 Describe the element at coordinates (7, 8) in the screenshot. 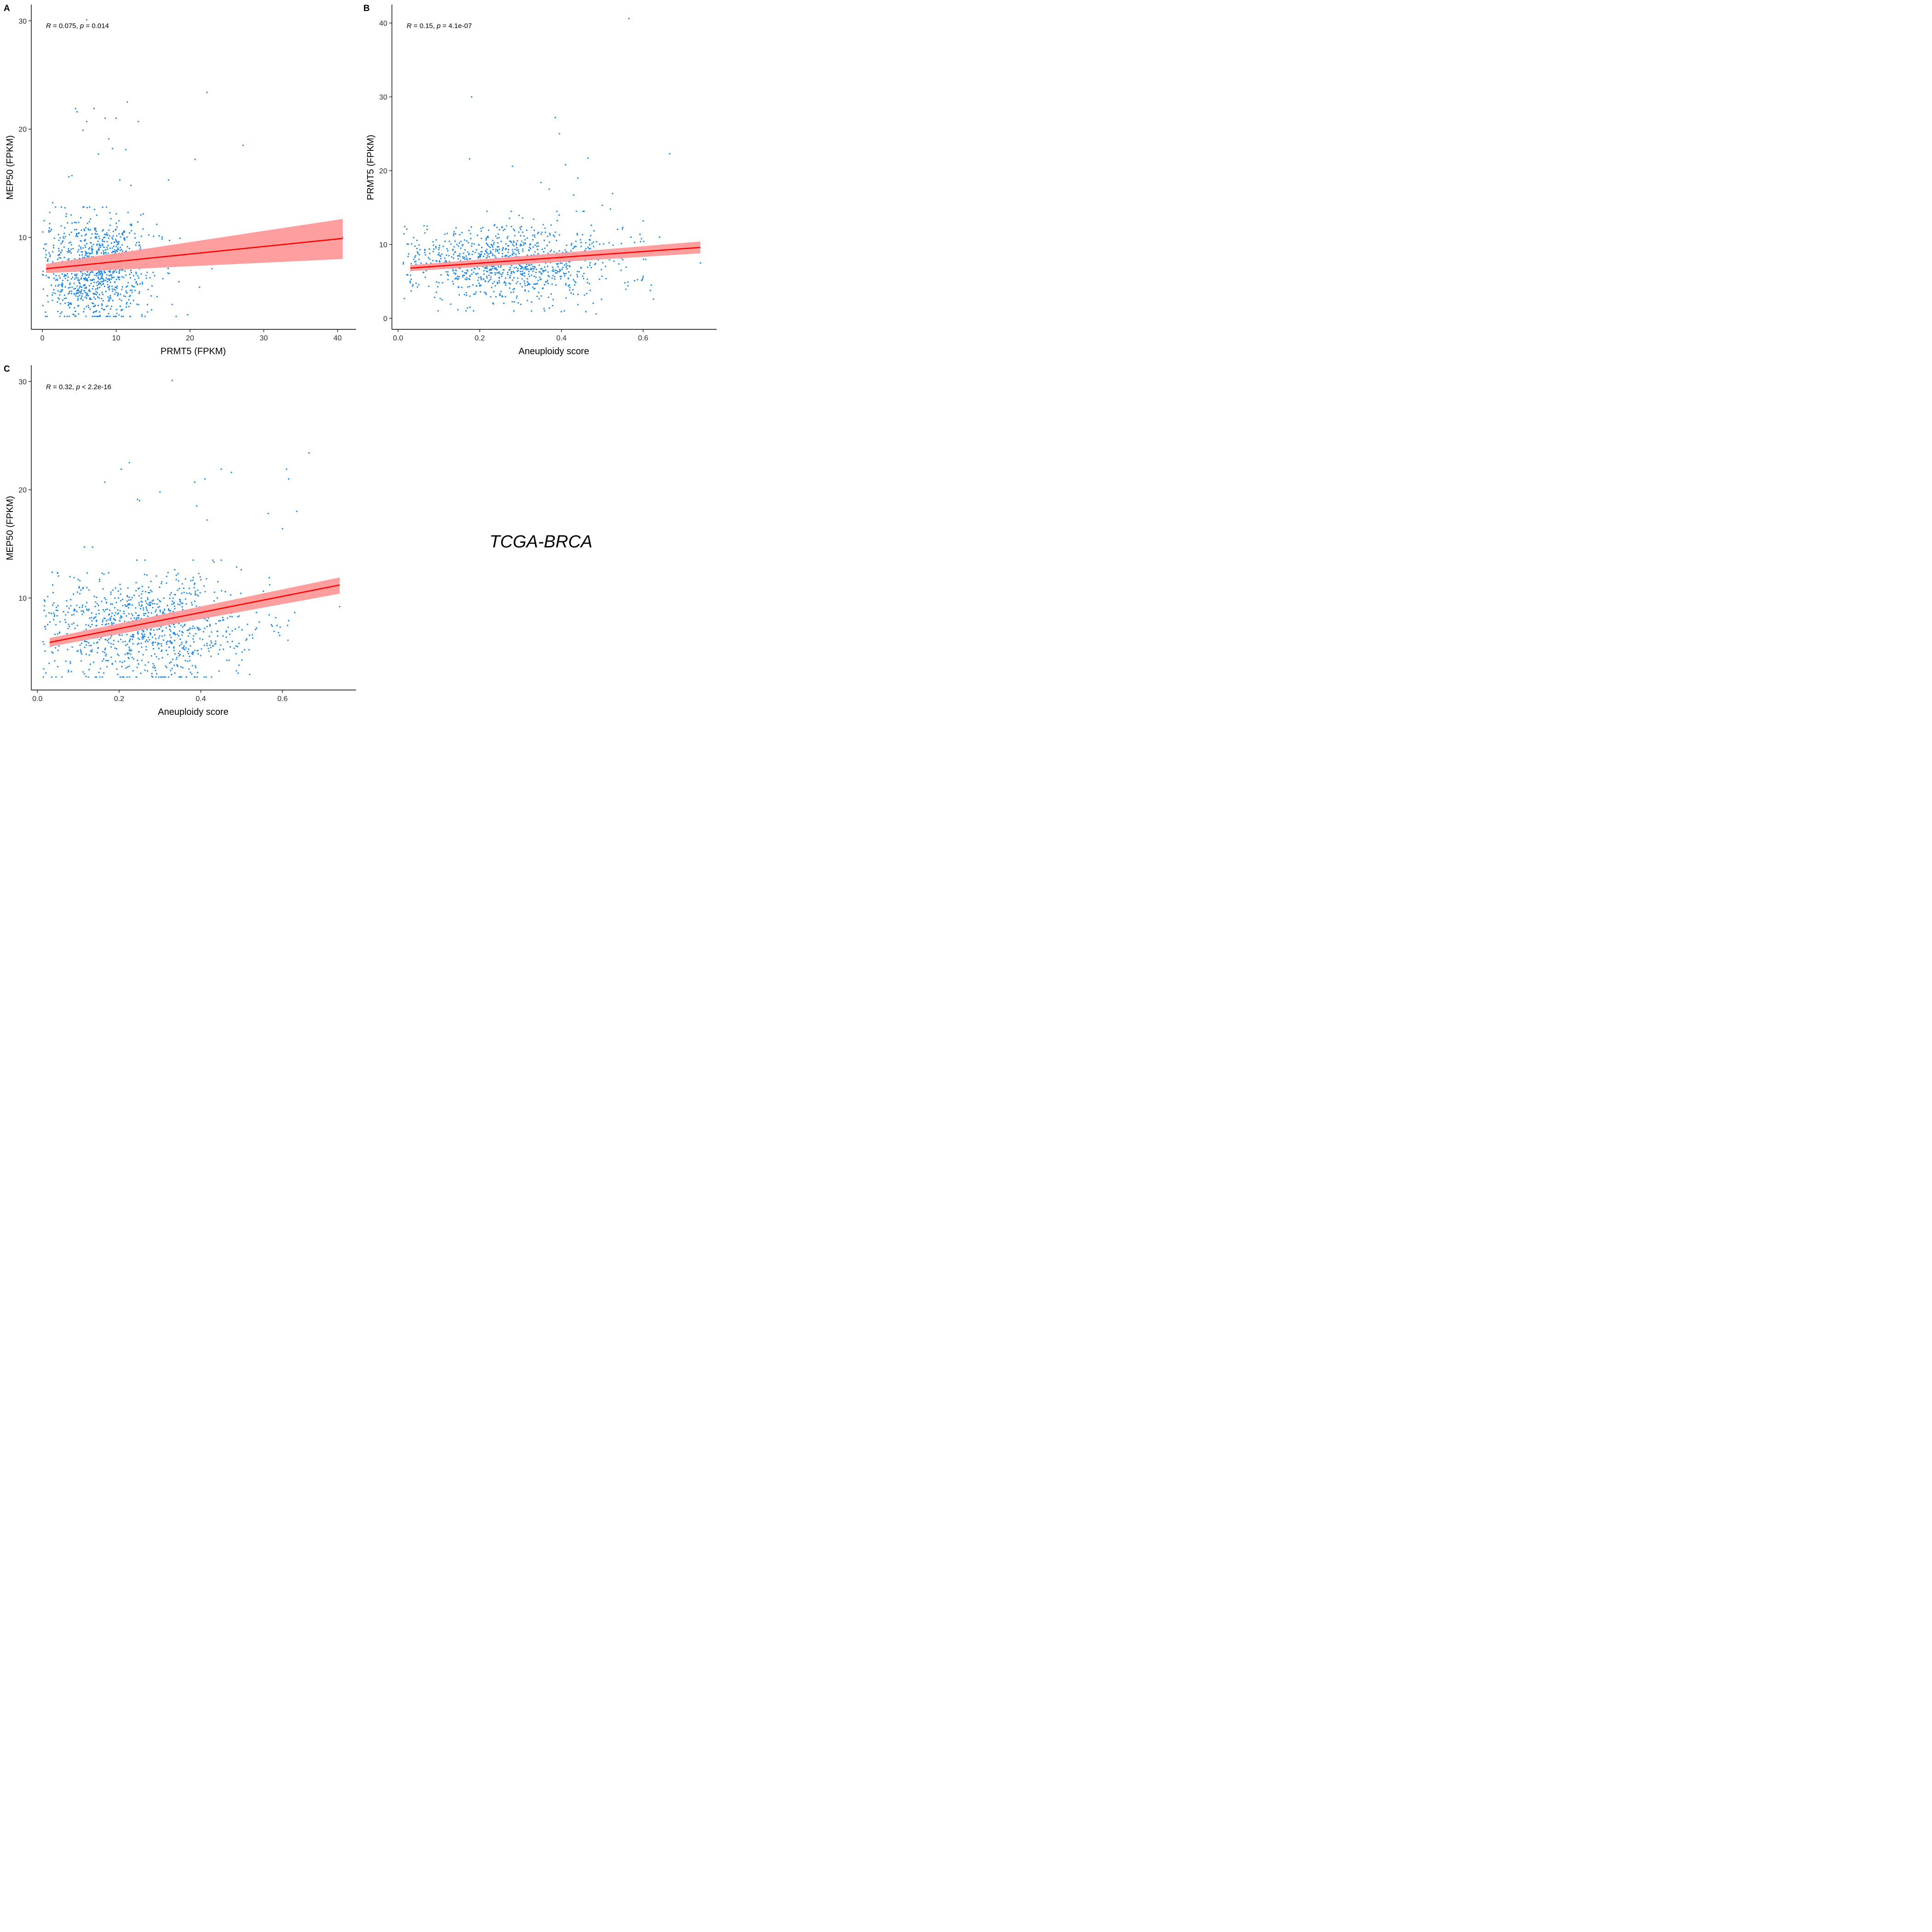

I see `panel-letter-a: A` at that location.